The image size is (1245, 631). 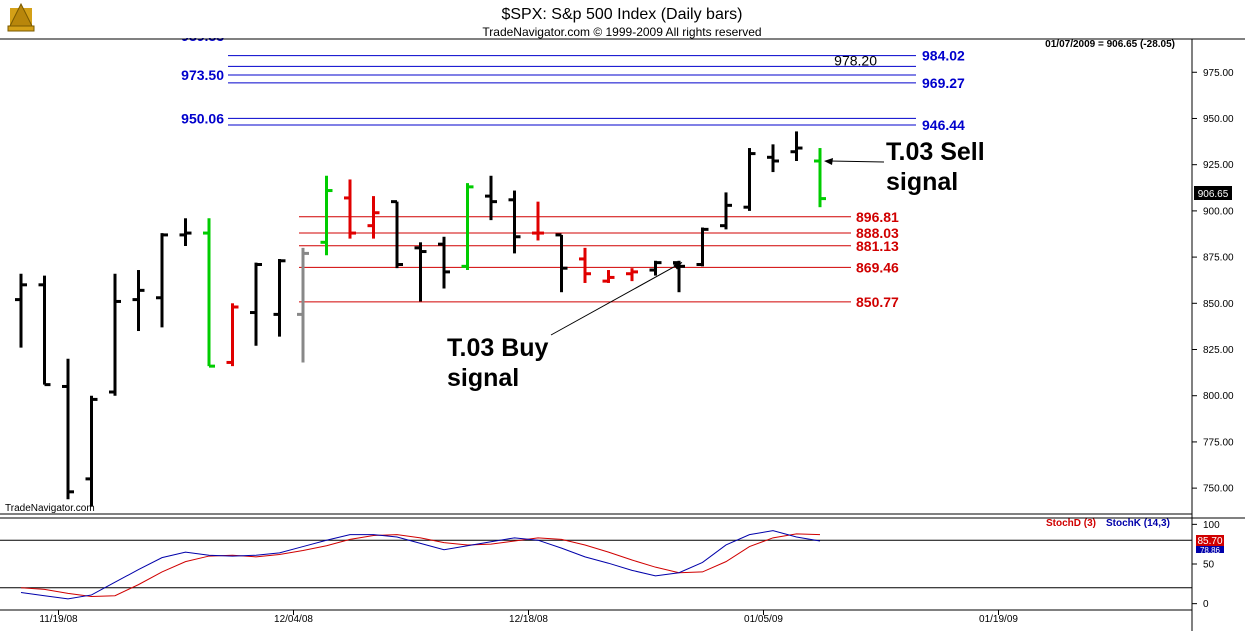 What do you see at coordinates (855, 60) in the screenshot?
I see `upper-level-label: 978.20` at bounding box center [855, 60].